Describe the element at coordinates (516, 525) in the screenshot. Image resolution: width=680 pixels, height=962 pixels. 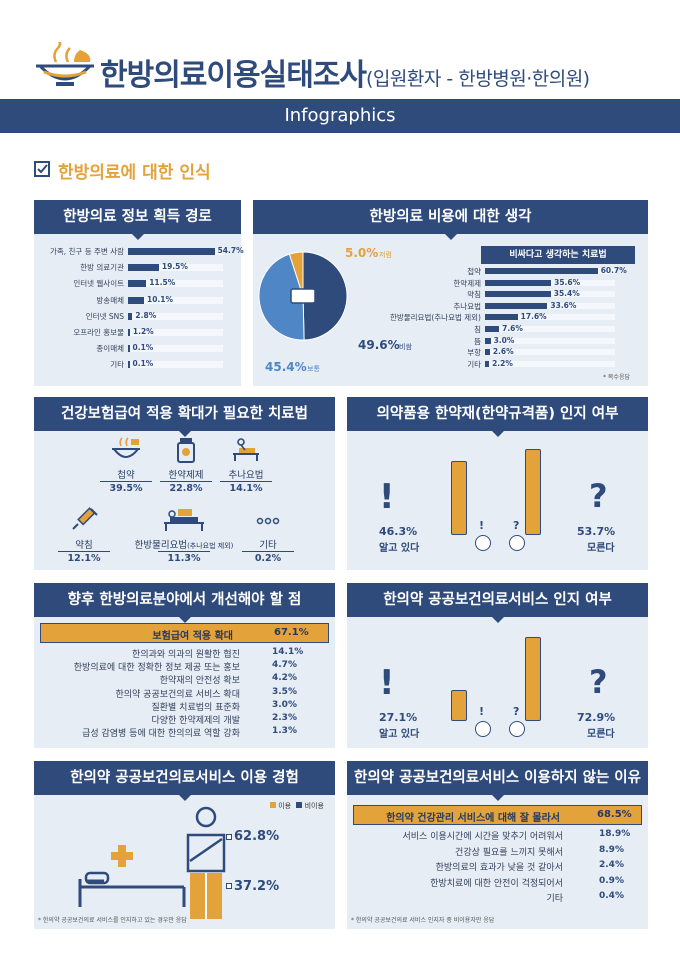
I see `person-mark: ?` at that location.